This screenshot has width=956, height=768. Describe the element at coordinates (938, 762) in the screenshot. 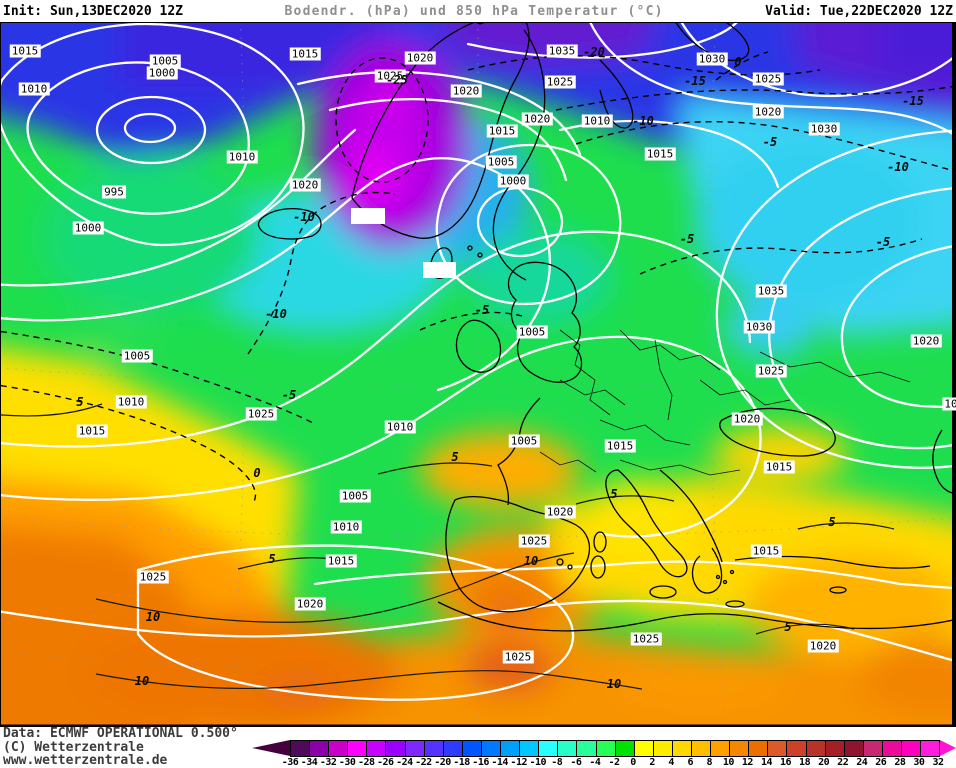

I see `colorbar-tick-label: 32` at that location.